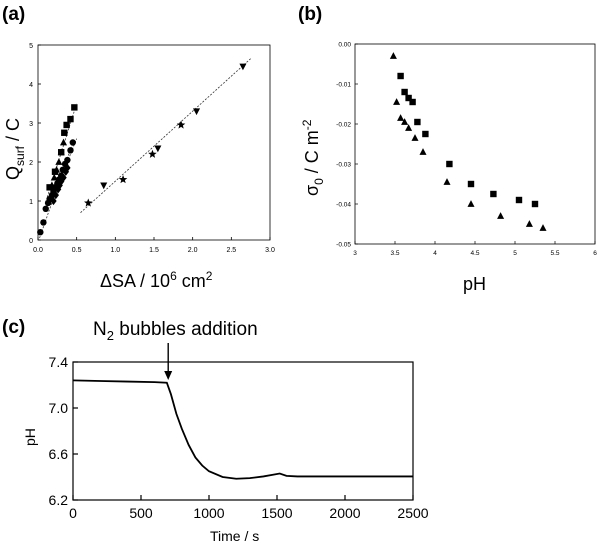 This screenshot has height=544, width=600. Describe the element at coordinates (243, 431) in the screenshot. I see `chart-c-frame` at that location.